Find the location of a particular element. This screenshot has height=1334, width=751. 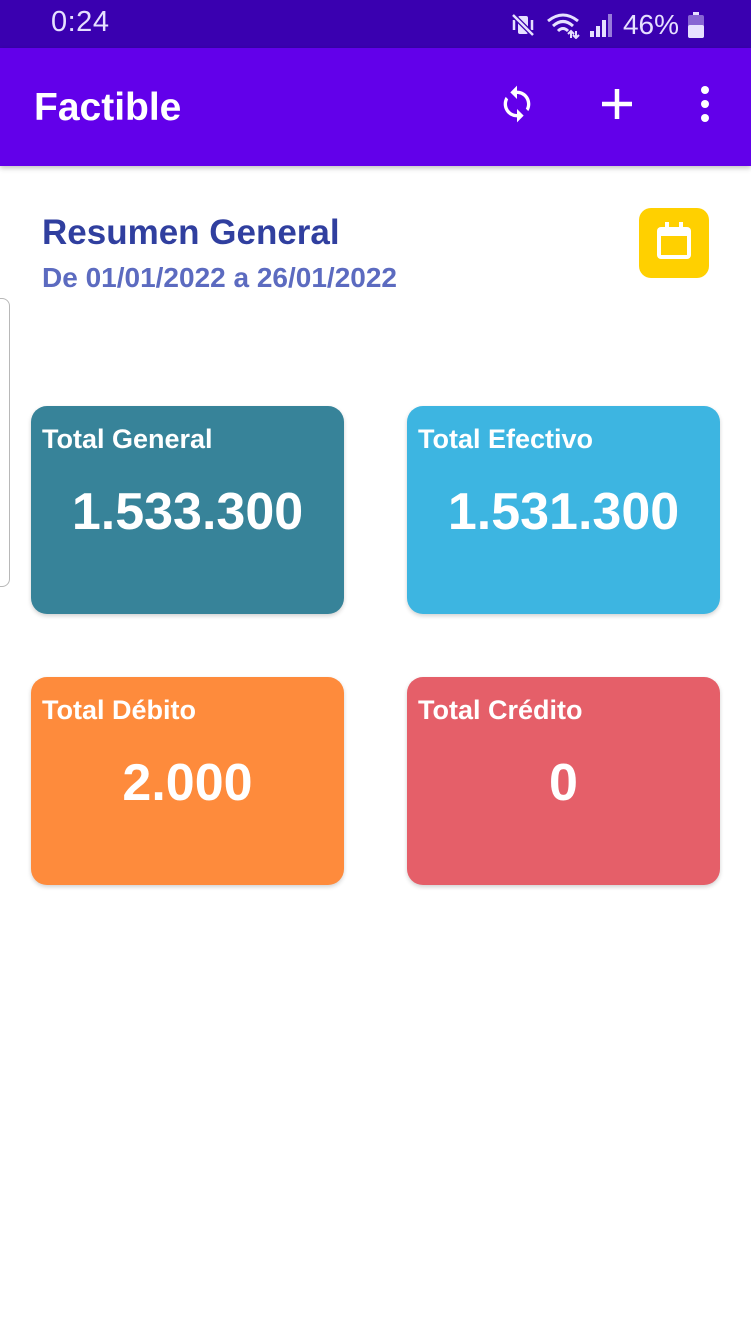

card-label: Total Efectivo is located at coordinates (506, 439).